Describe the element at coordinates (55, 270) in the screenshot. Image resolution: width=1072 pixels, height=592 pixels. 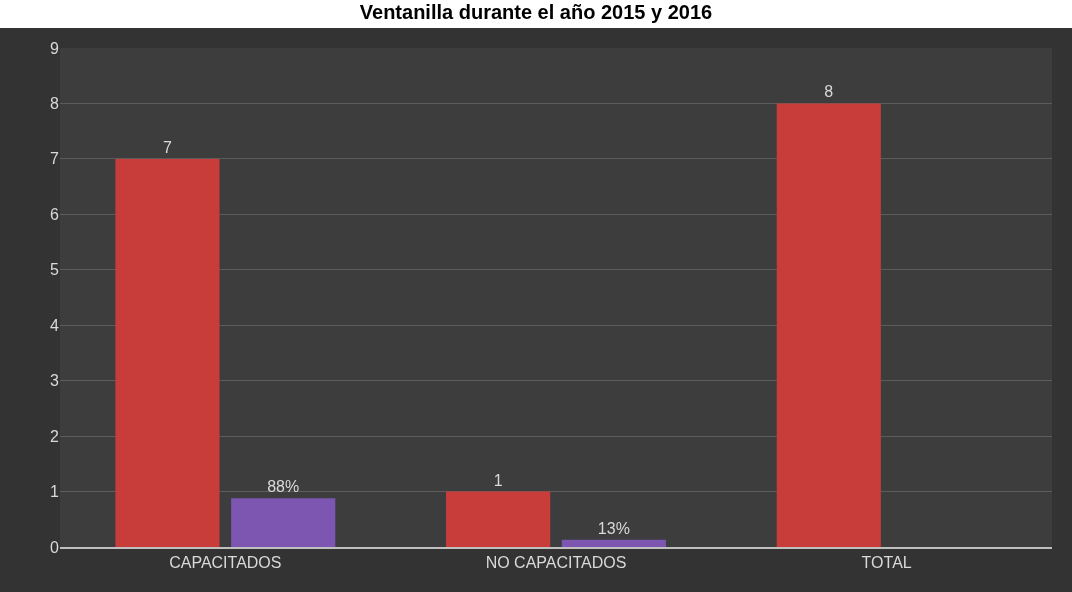
I see `y-tick-label: 5` at that location.